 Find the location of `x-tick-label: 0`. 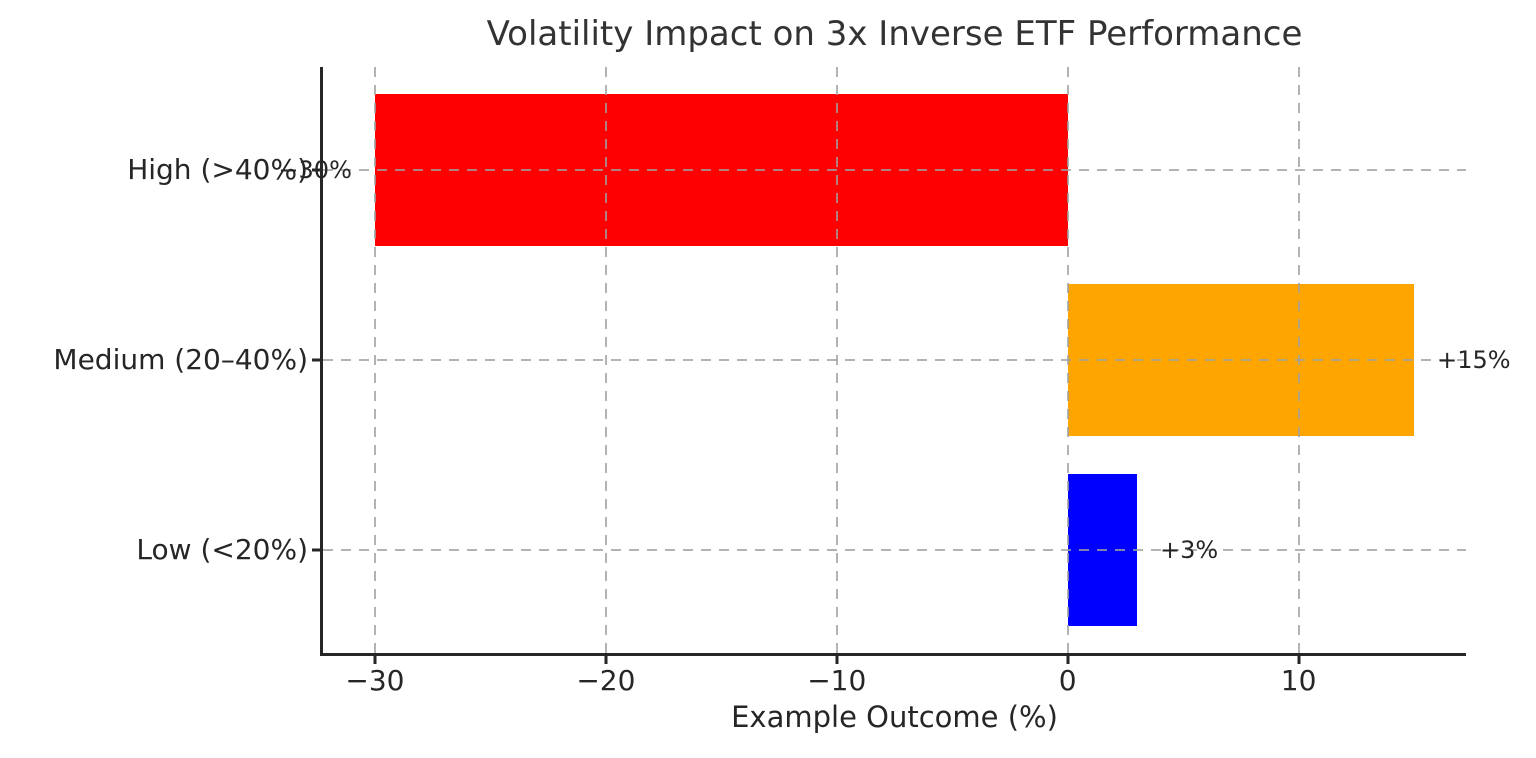

x-tick-label: 0 is located at coordinates (1067, 680).